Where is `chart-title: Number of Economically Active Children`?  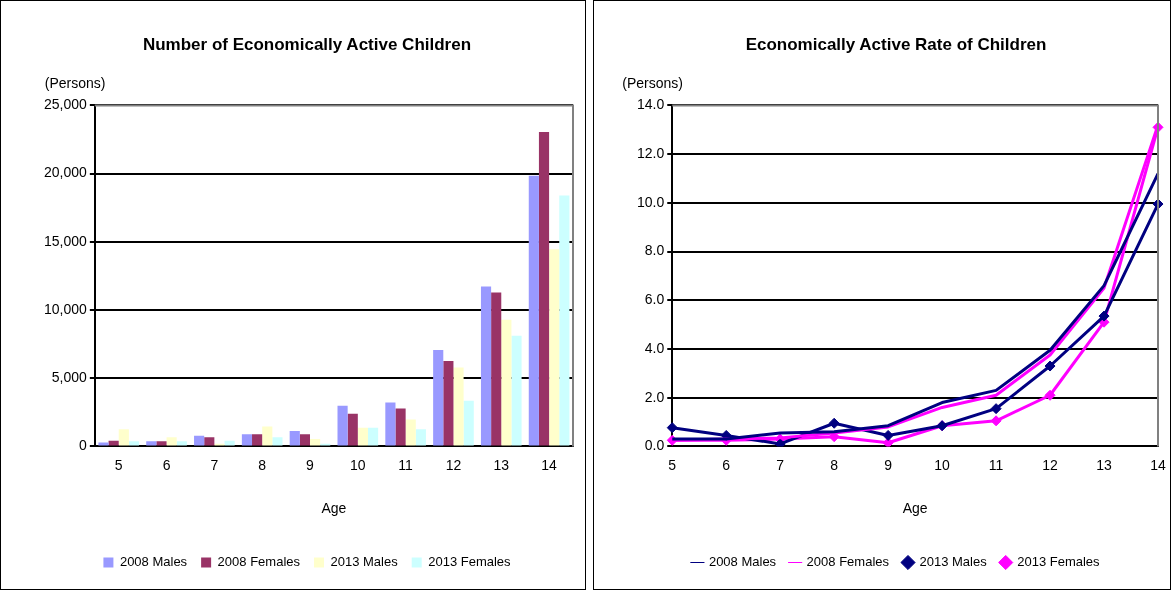 chart-title: Number of Economically Active Children is located at coordinates (307, 44).